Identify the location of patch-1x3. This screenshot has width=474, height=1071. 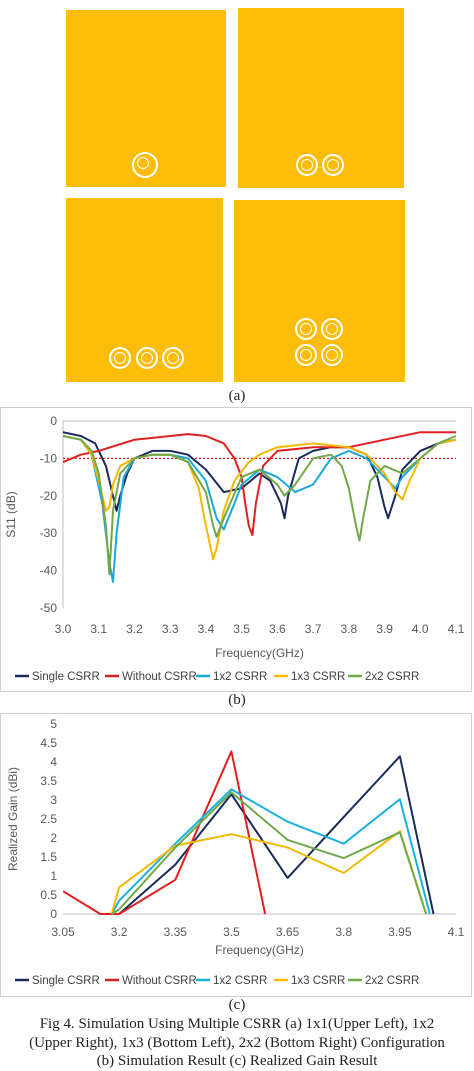
(144, 290).